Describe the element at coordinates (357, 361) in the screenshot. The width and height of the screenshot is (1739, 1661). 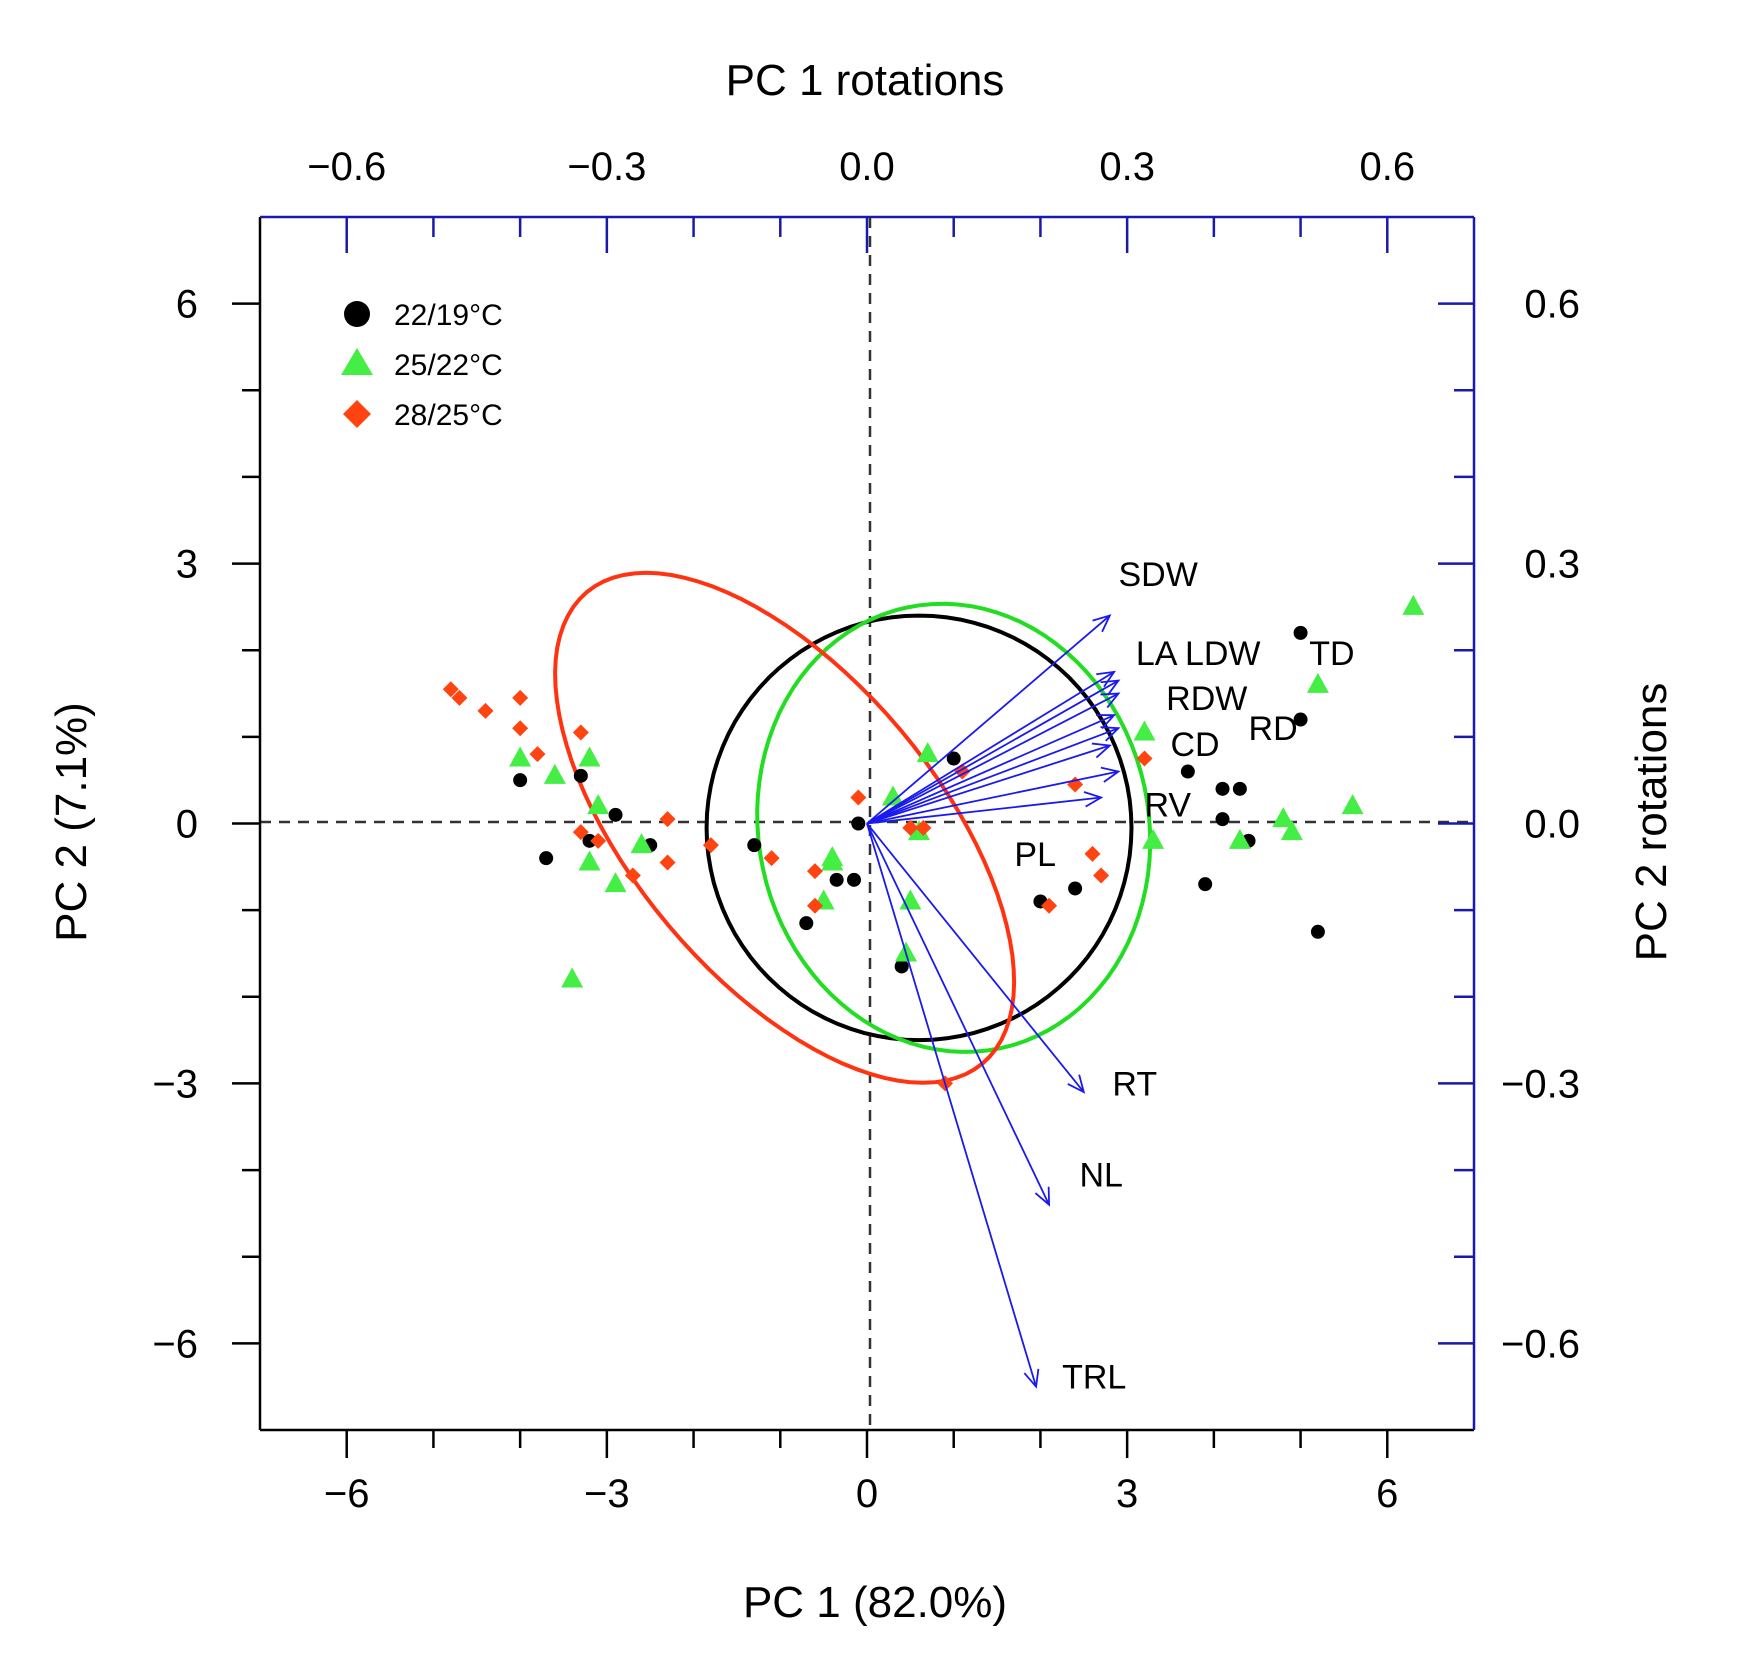
I see `legend-marker-triangle` at that location.